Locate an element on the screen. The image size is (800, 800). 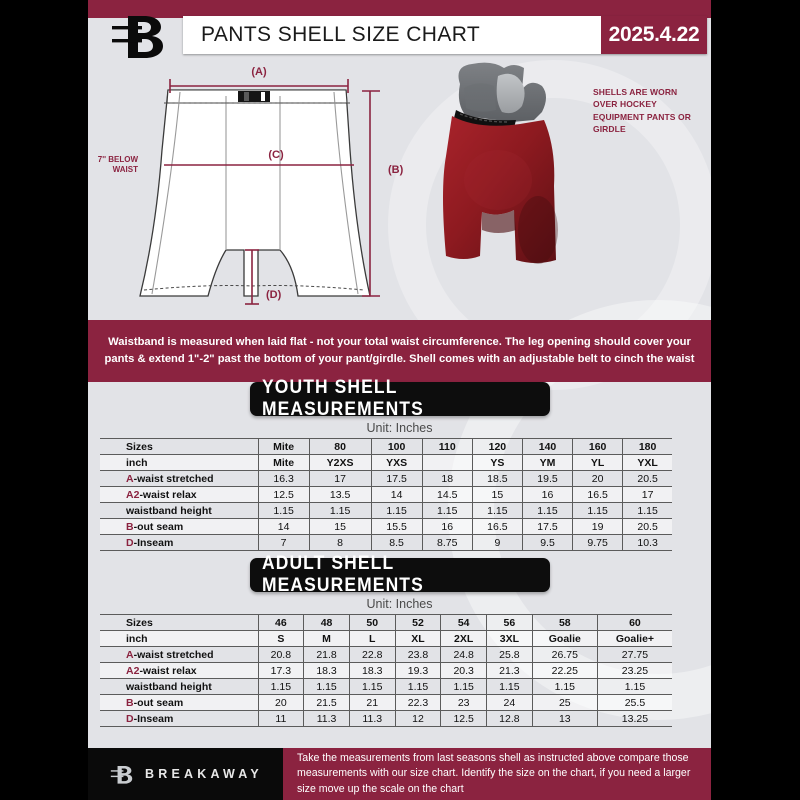
table-cell: 60 is located at coordinates (634, 622).